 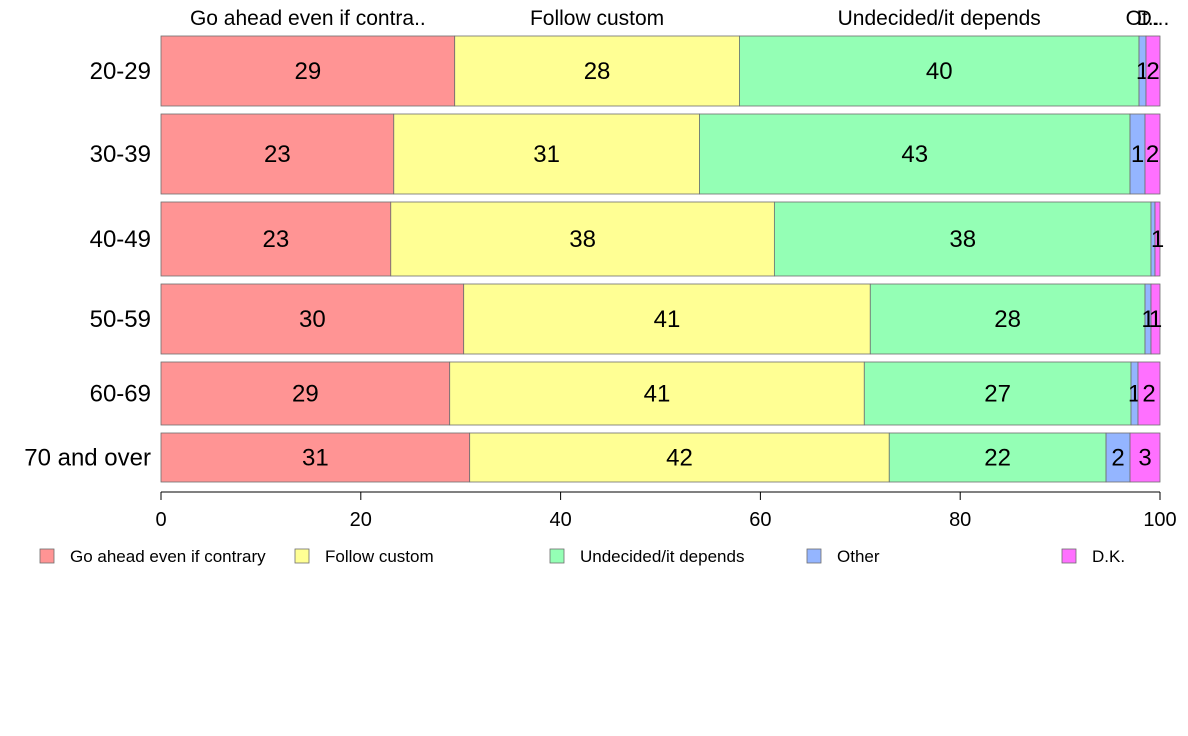 I want to click on x-tick-label: 40, so click(x=560, y=520).